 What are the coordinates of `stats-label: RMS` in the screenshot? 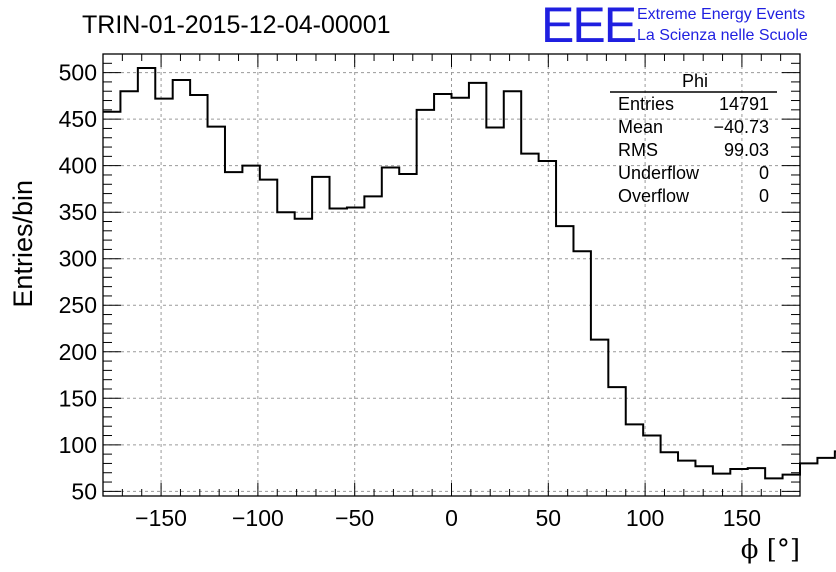 It's located at (638, 150).